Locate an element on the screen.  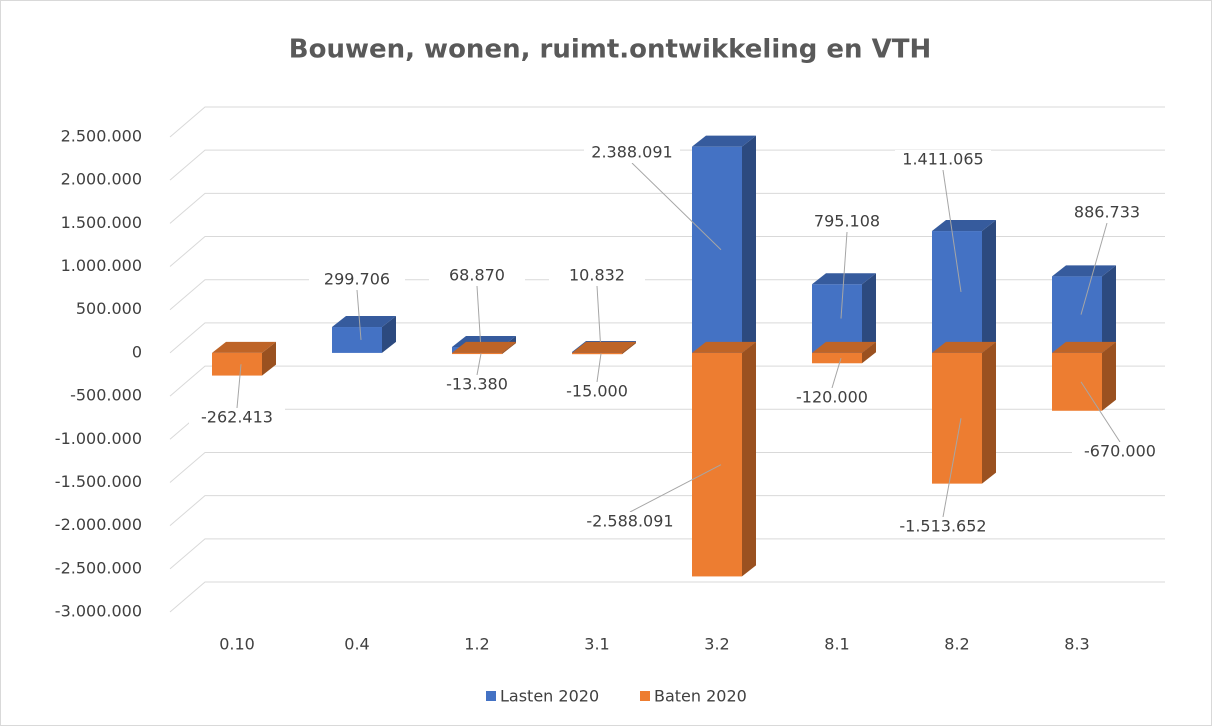
data-label: 68.870 is located at coordinates (477, 275).